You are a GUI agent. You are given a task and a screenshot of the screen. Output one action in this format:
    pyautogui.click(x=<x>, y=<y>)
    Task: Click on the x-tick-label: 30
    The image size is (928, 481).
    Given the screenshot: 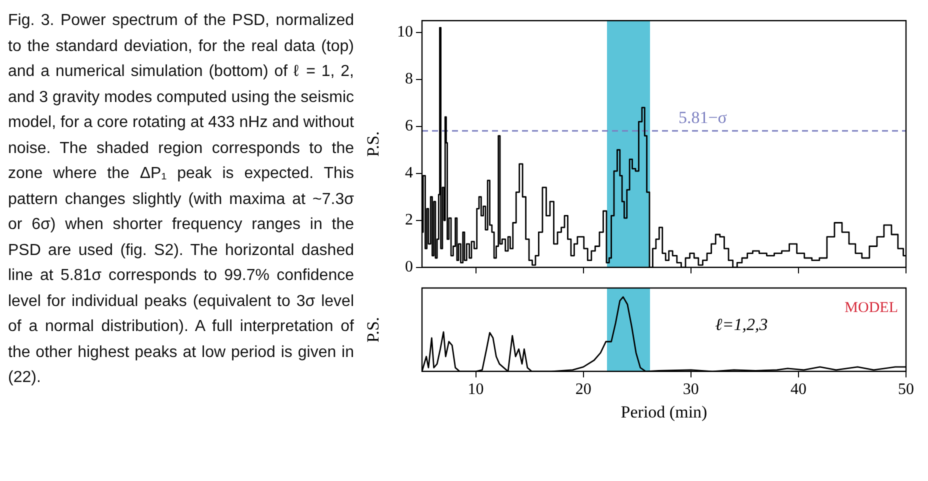 What is the action you would take?
    pyautogui.click(x=690, y=389)
    